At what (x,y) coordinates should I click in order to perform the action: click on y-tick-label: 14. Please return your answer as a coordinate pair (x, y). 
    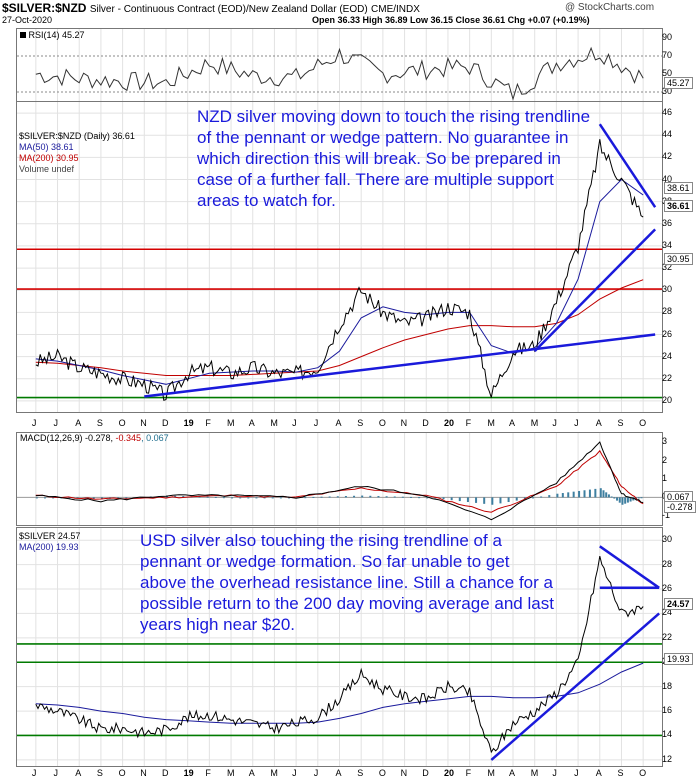
    Looking at the image, I should click on (667, 734).